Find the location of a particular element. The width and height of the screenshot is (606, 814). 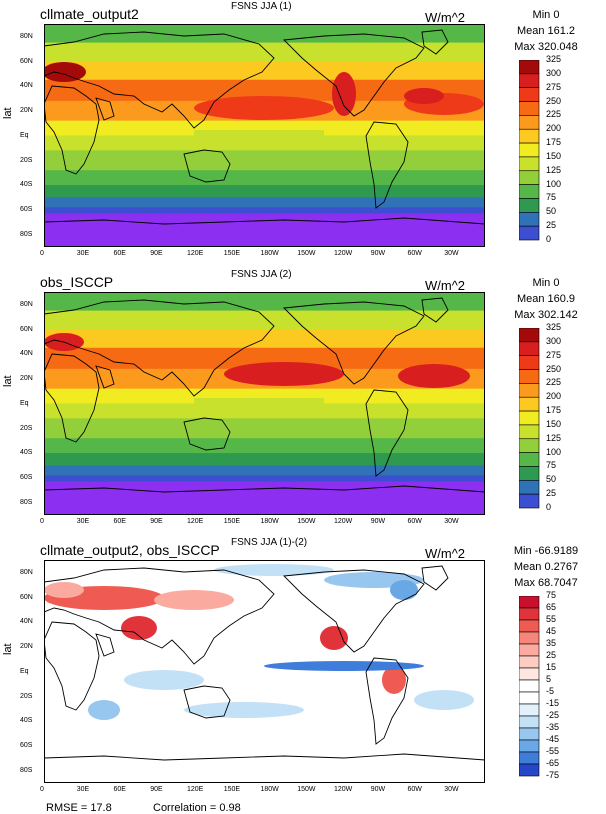

stat-min: Min 0 is located at coordinates (546, 15).